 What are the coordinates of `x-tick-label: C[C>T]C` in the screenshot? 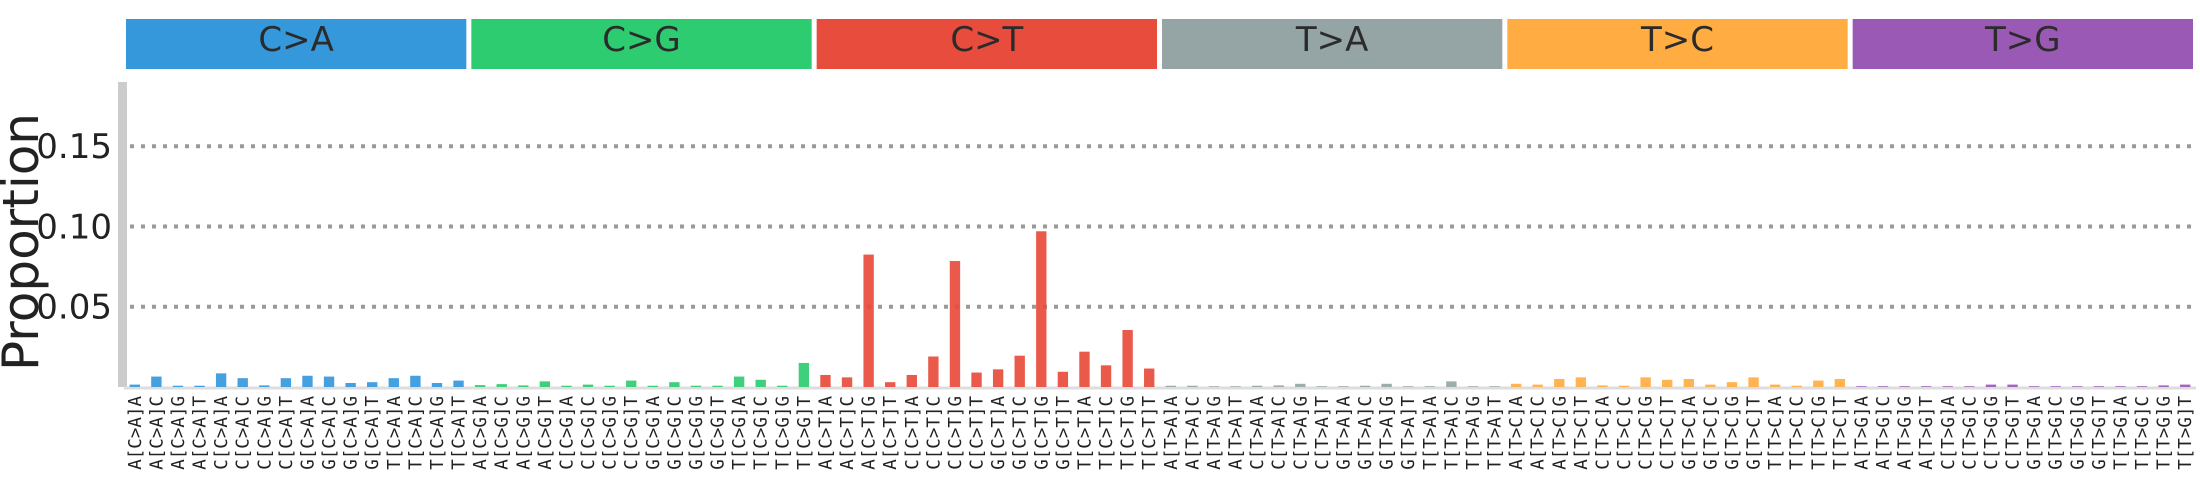 It's located at (934, 433).